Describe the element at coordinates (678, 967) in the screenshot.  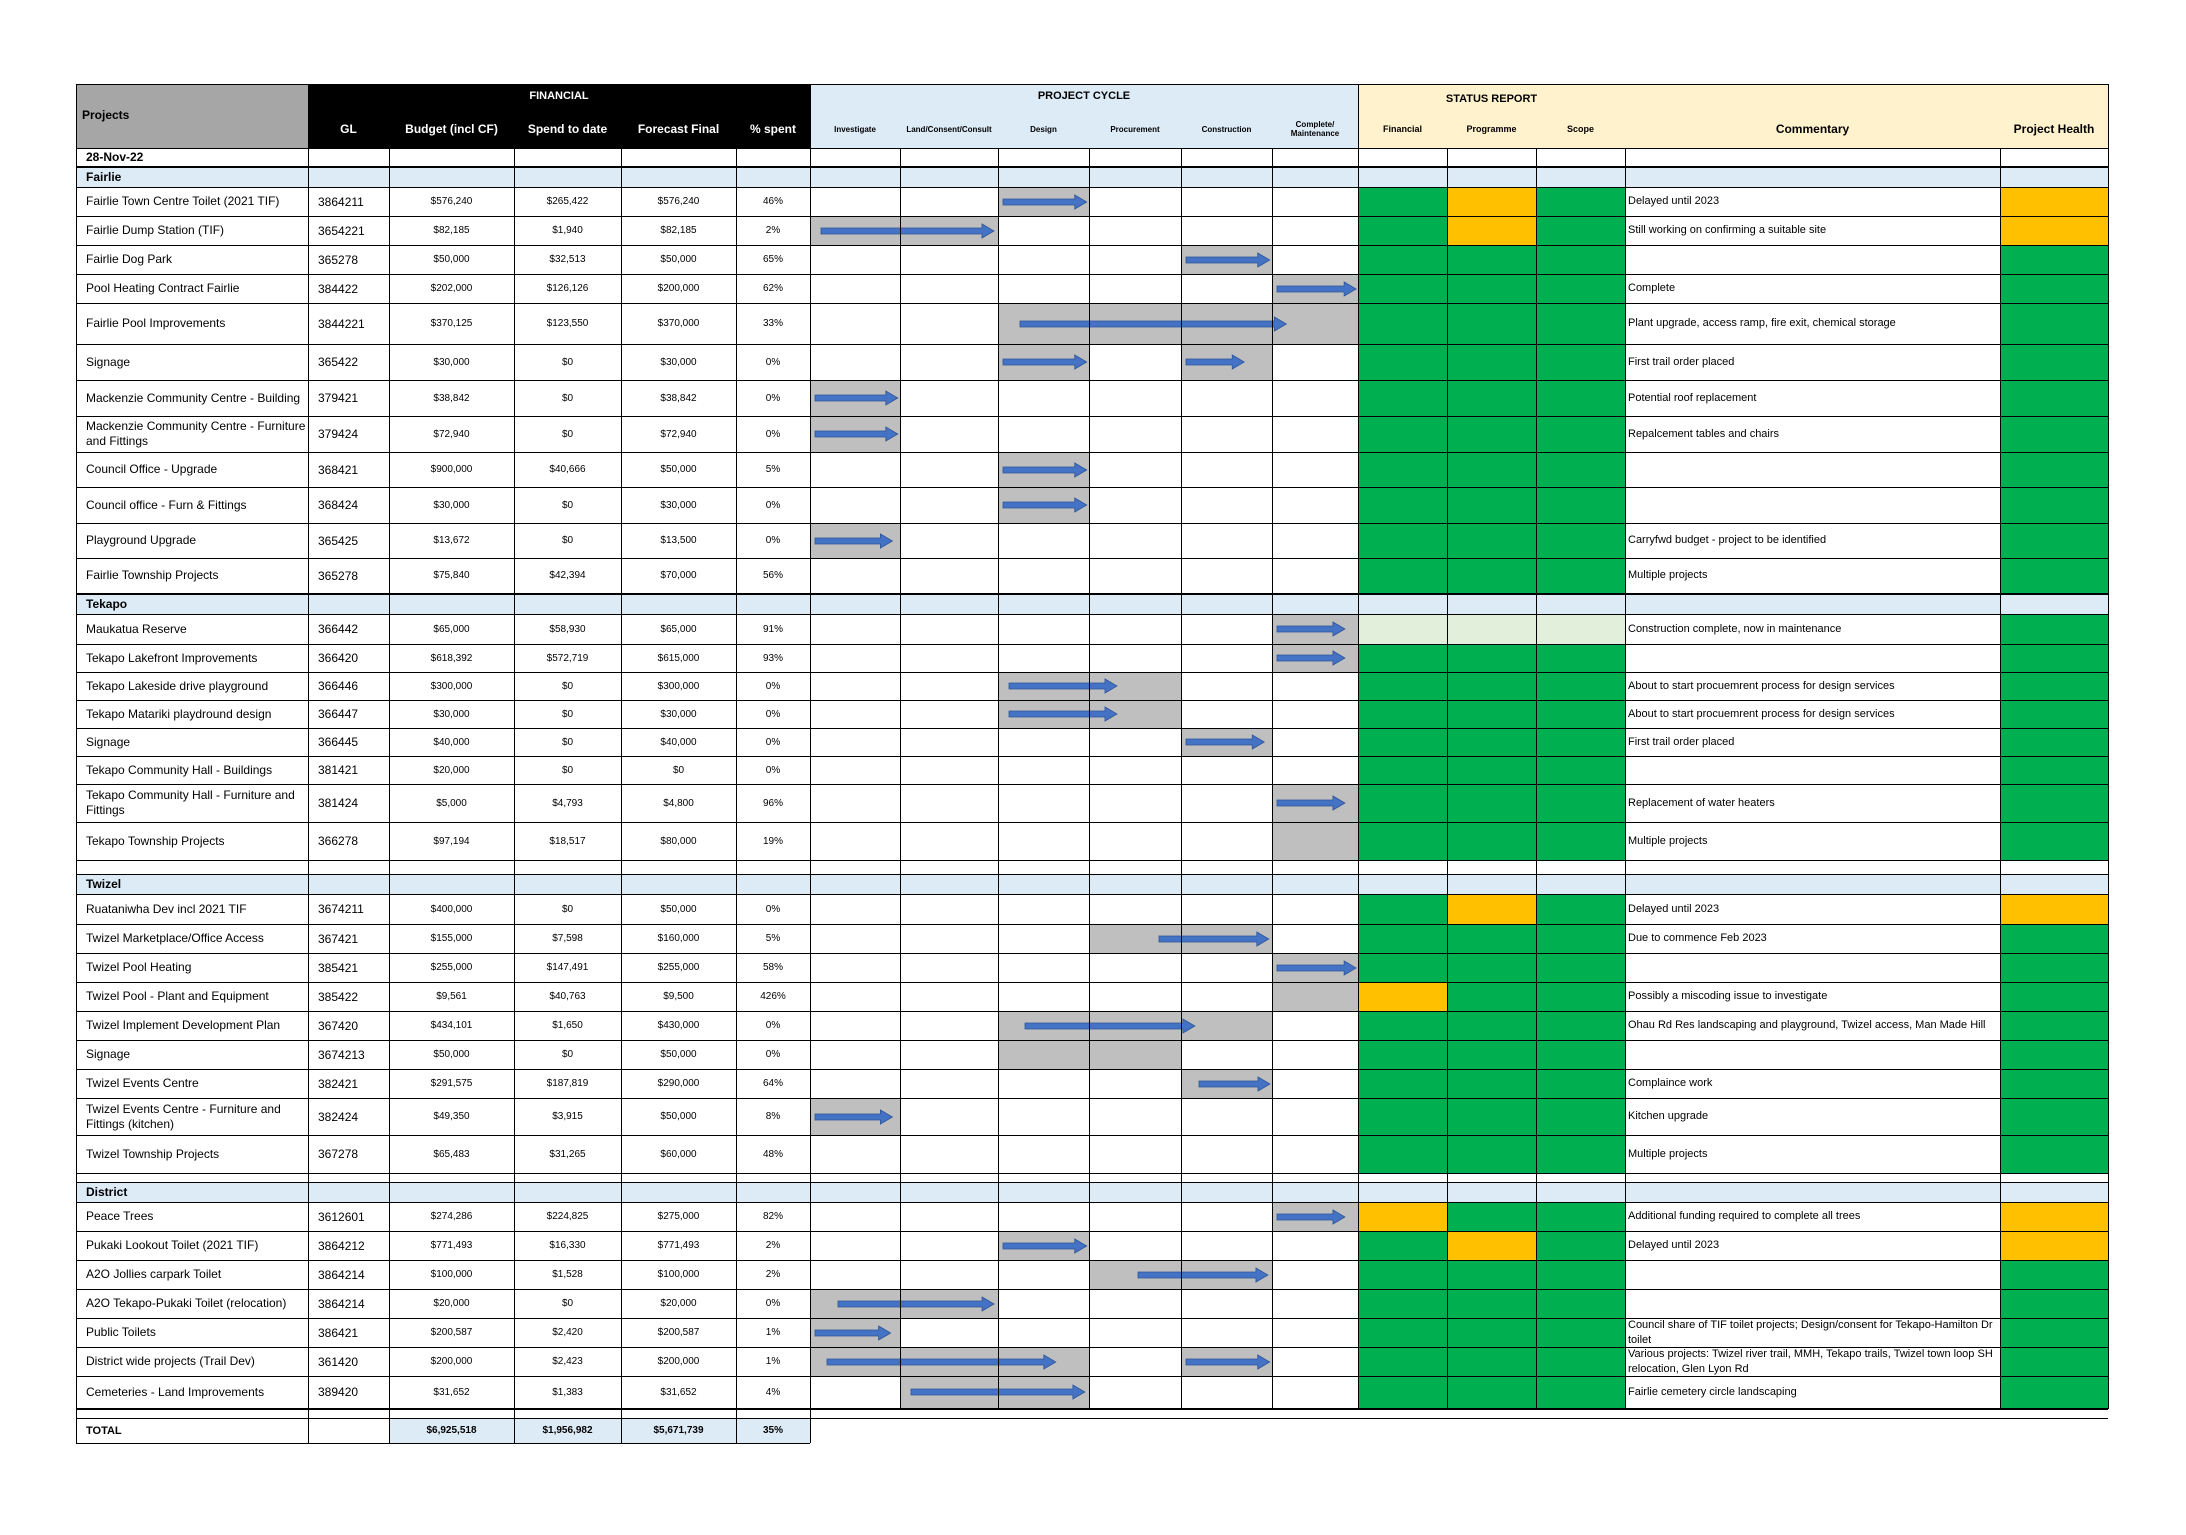
I see `forecast-value: $255,000` at that location.